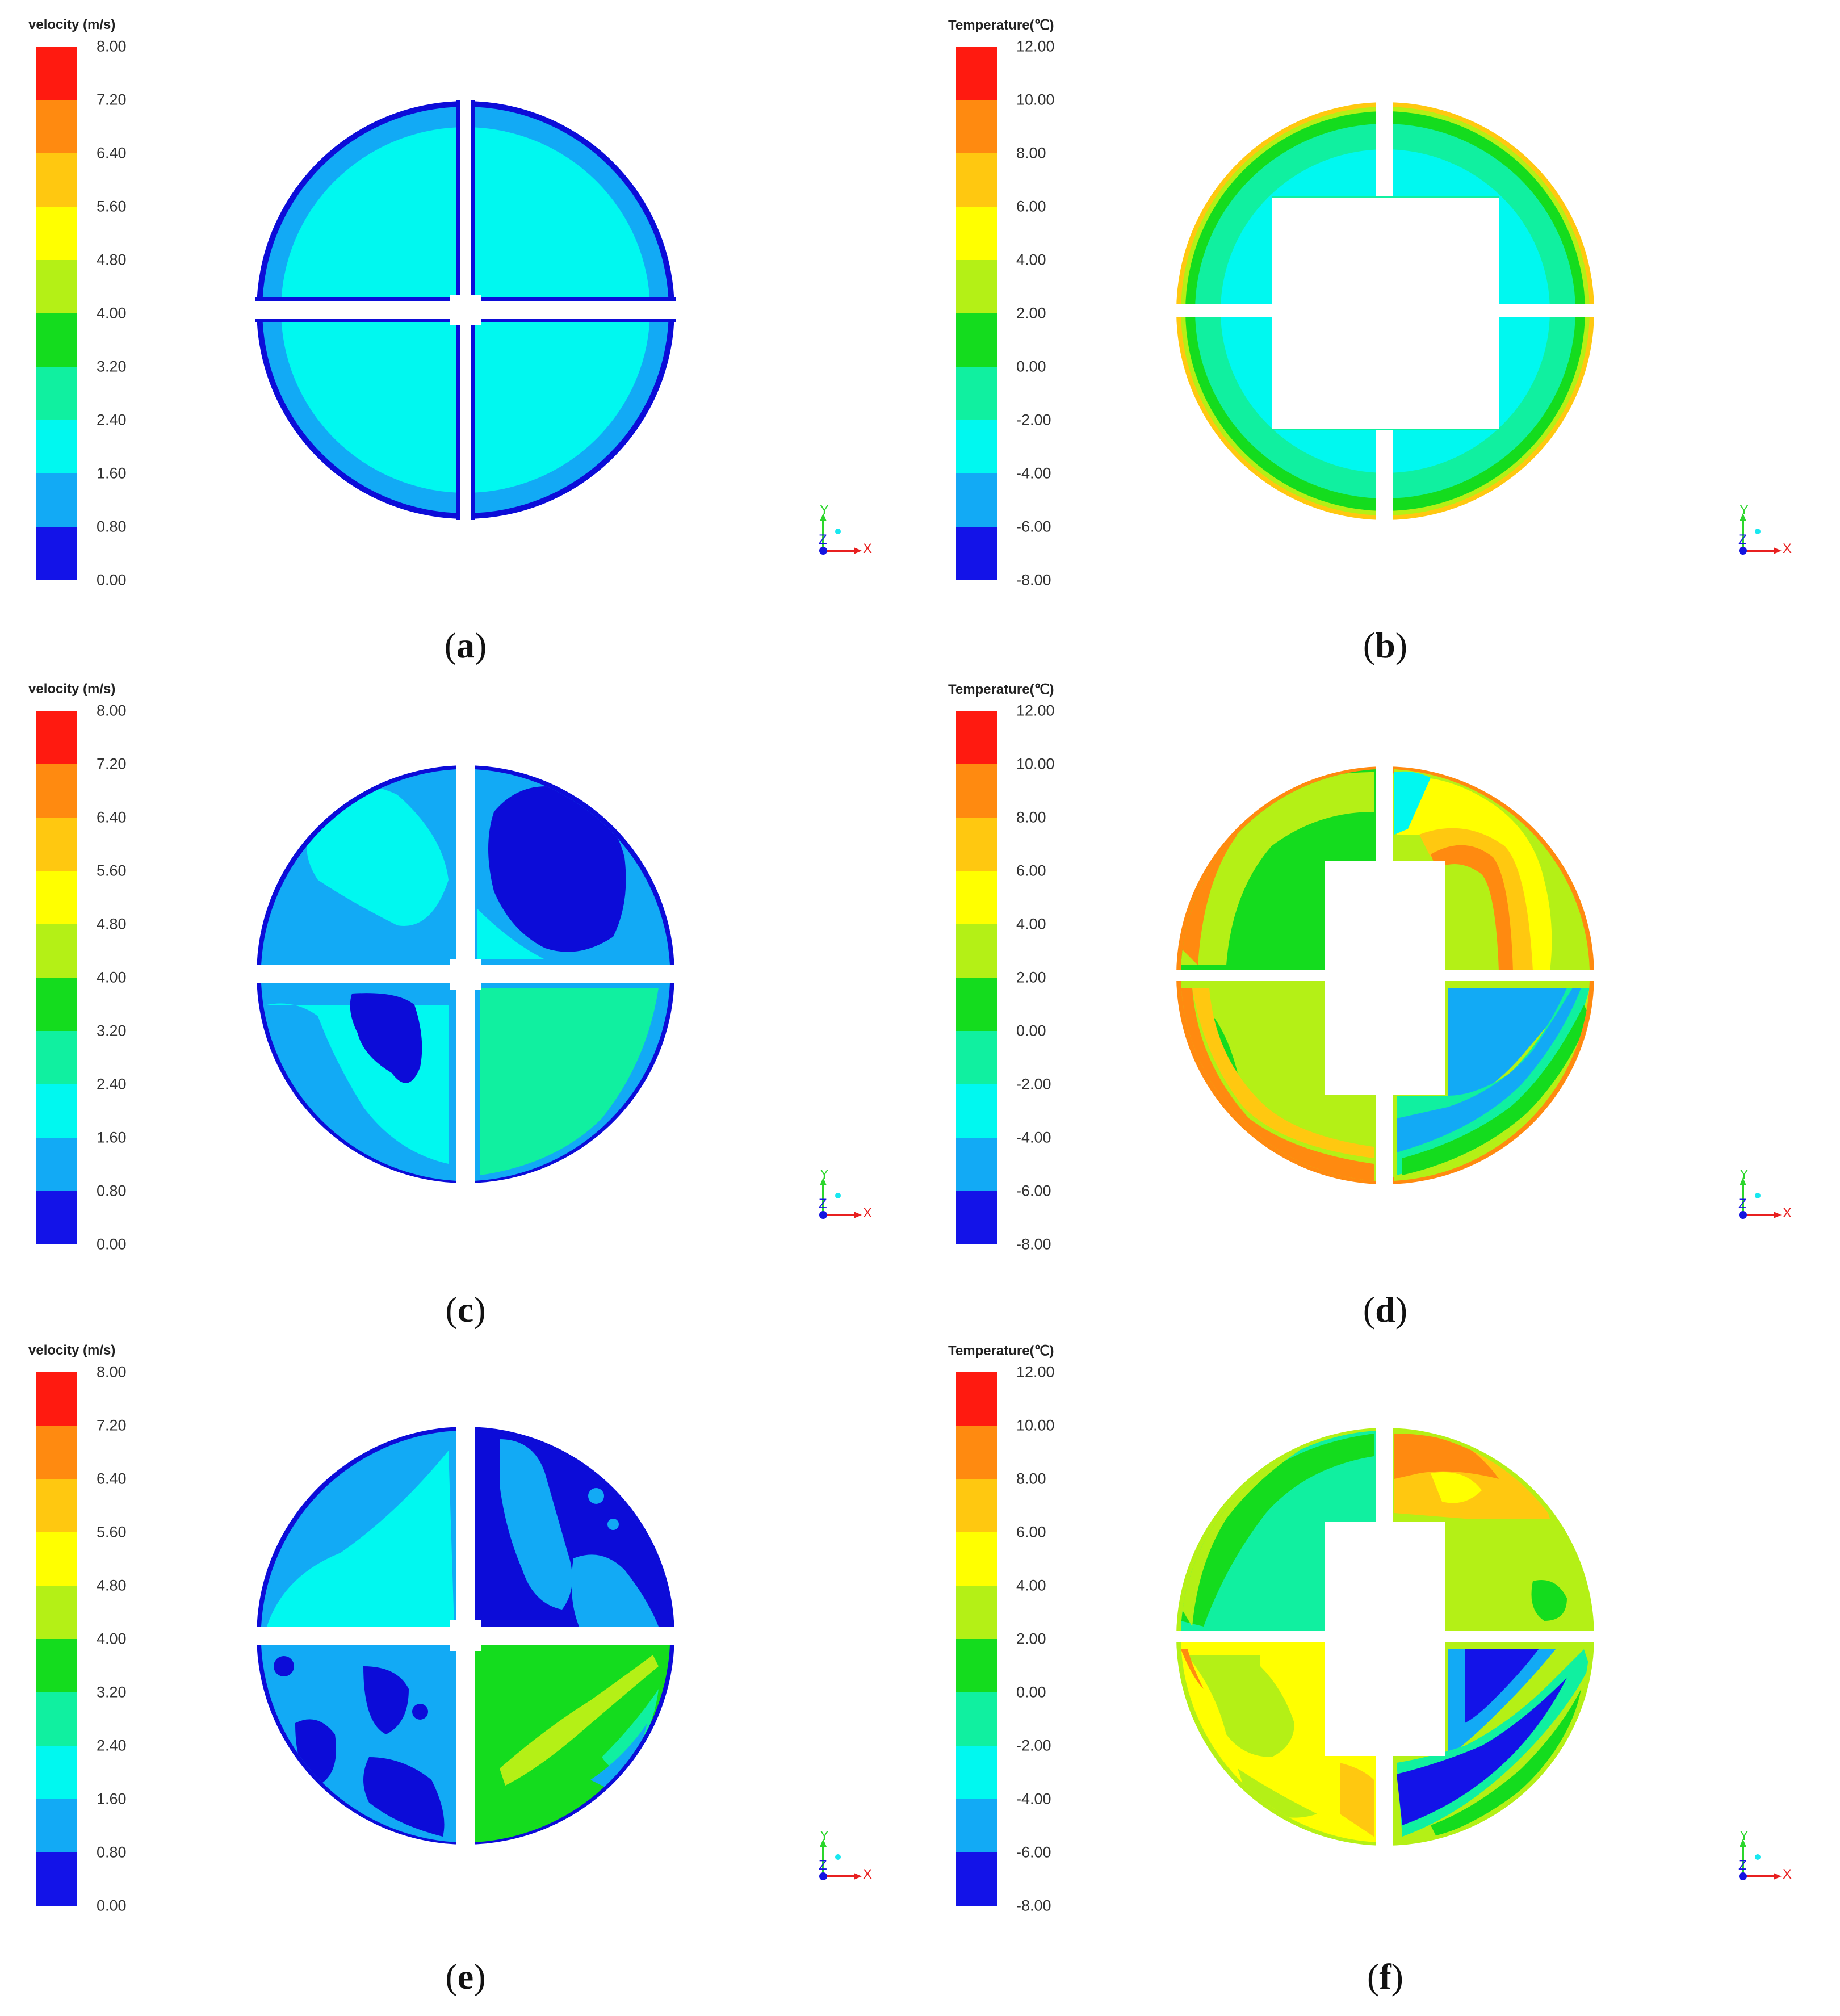 Image resolution: width=1840 pixels, height=2016 pixels. I want to click on tick-label: 7.20, so click(112, 1425).